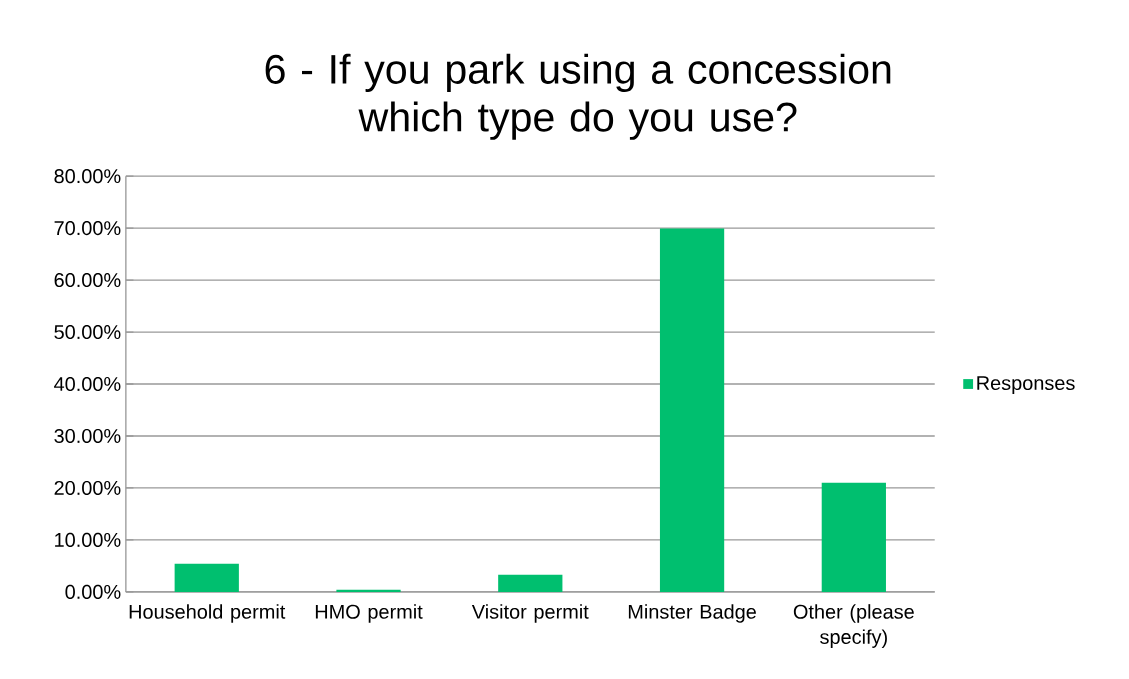 Image resolution: width=1129 pixels, height=679 pixels. Describe the element at coordinates (87, 436) in the screenshot. I see `y-tick-label: 30.00%` at that location.